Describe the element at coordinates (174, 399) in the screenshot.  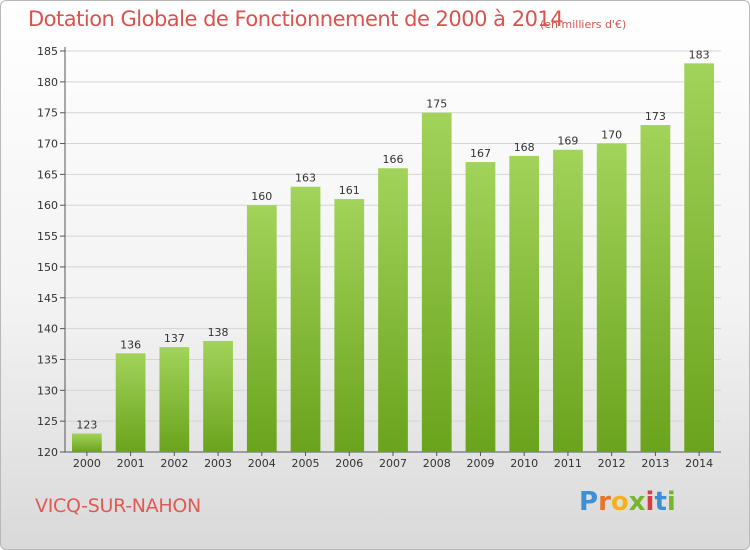
I see `bar-2002` at that location.